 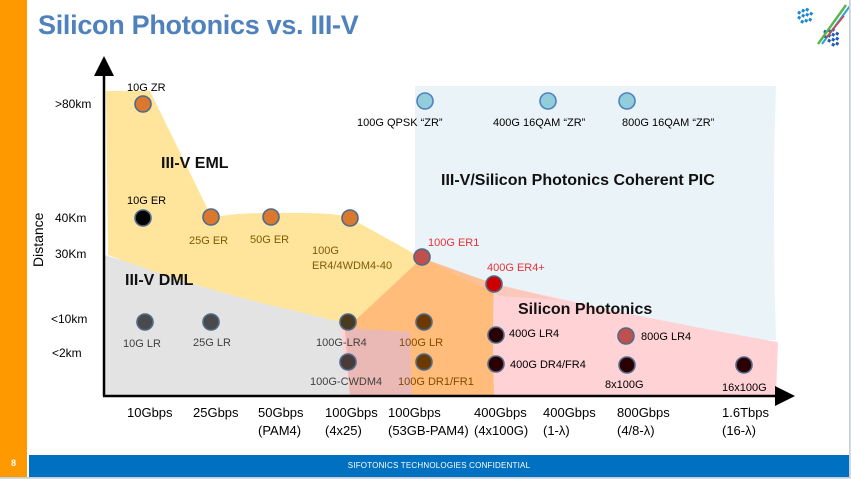 I want to click on data-point: 100G ER1, so click(x=446, y=251).